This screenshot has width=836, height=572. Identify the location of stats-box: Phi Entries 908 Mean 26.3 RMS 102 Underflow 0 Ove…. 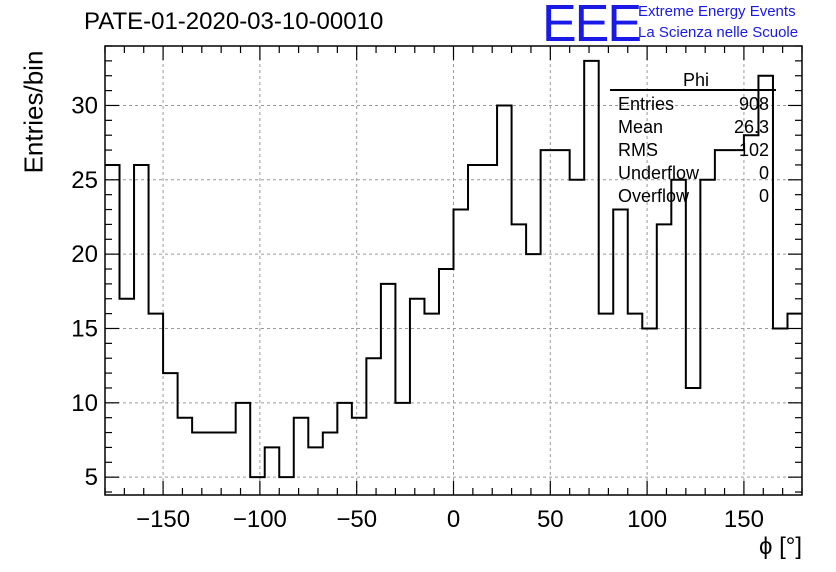
(693, 138).